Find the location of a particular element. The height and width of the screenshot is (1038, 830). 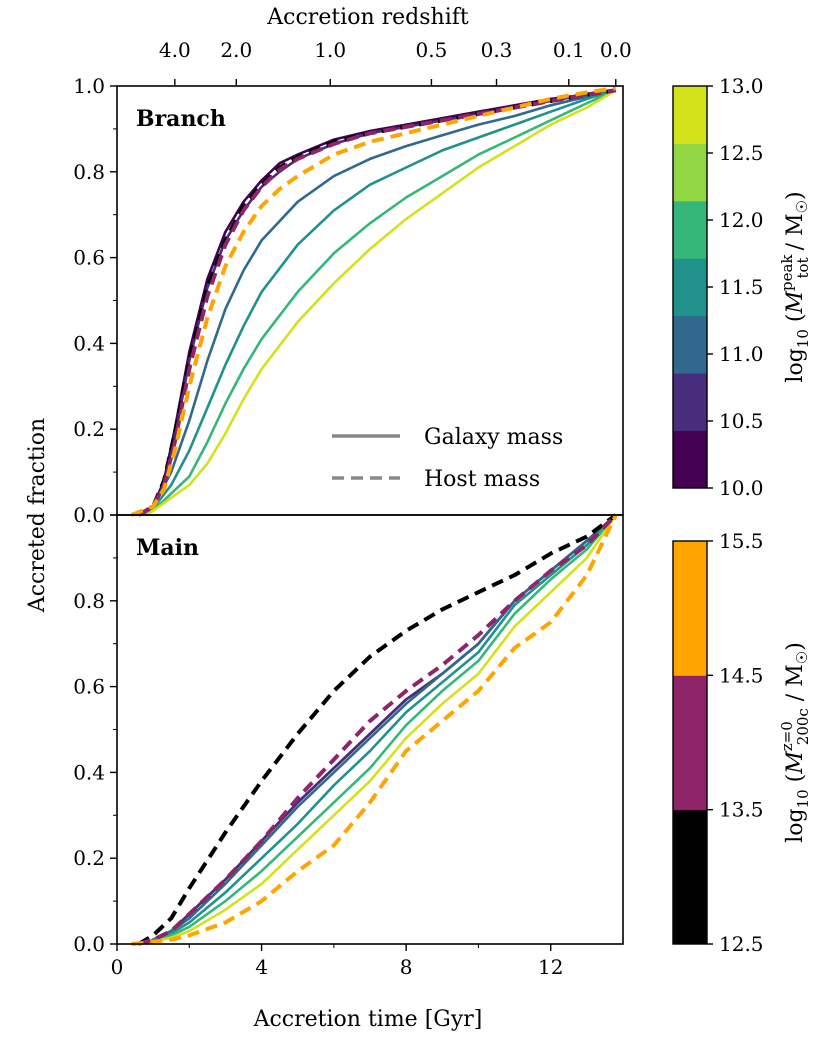

top-tick-label: 1.0 is located at coordinates (330, 50).